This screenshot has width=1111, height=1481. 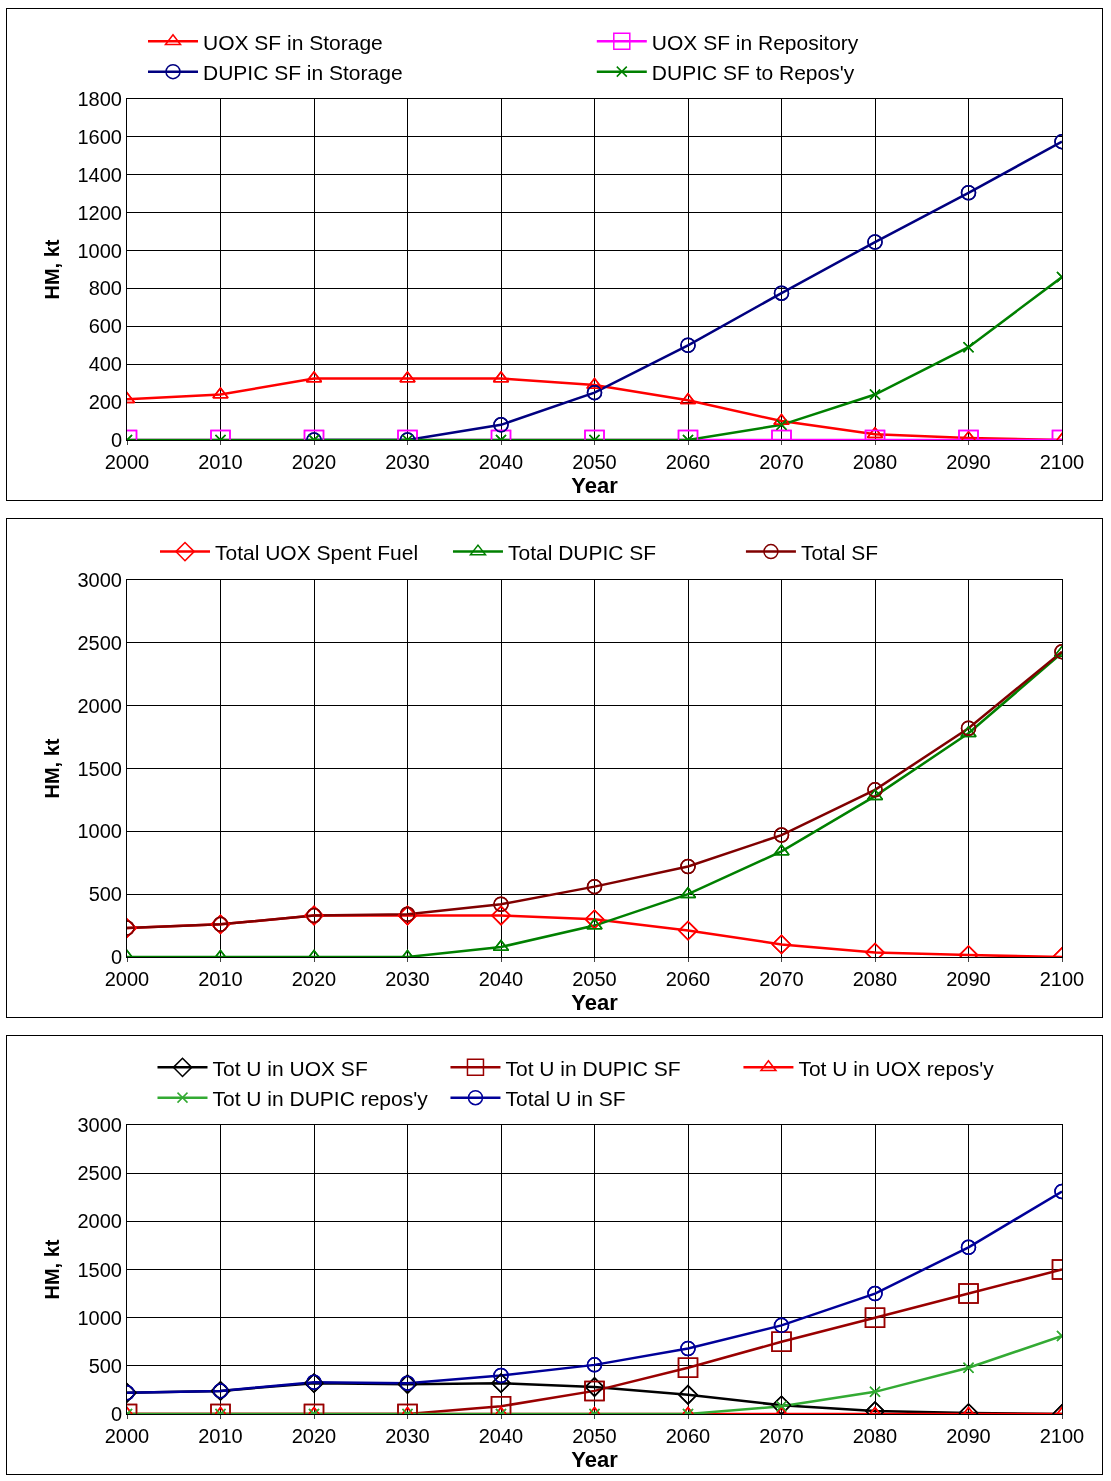 What do you see at coordinates (317, 552) in the screenshot?
I see `legend-label: Total UOX Spent Fuel` at bounding box center [317, 552].